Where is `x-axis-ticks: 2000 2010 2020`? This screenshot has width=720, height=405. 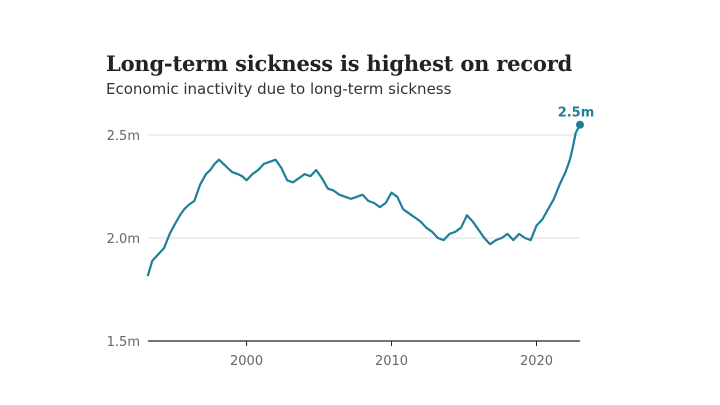
x-axis-ticks: 2000 2010 2020 is located at coordinates (391, 355).